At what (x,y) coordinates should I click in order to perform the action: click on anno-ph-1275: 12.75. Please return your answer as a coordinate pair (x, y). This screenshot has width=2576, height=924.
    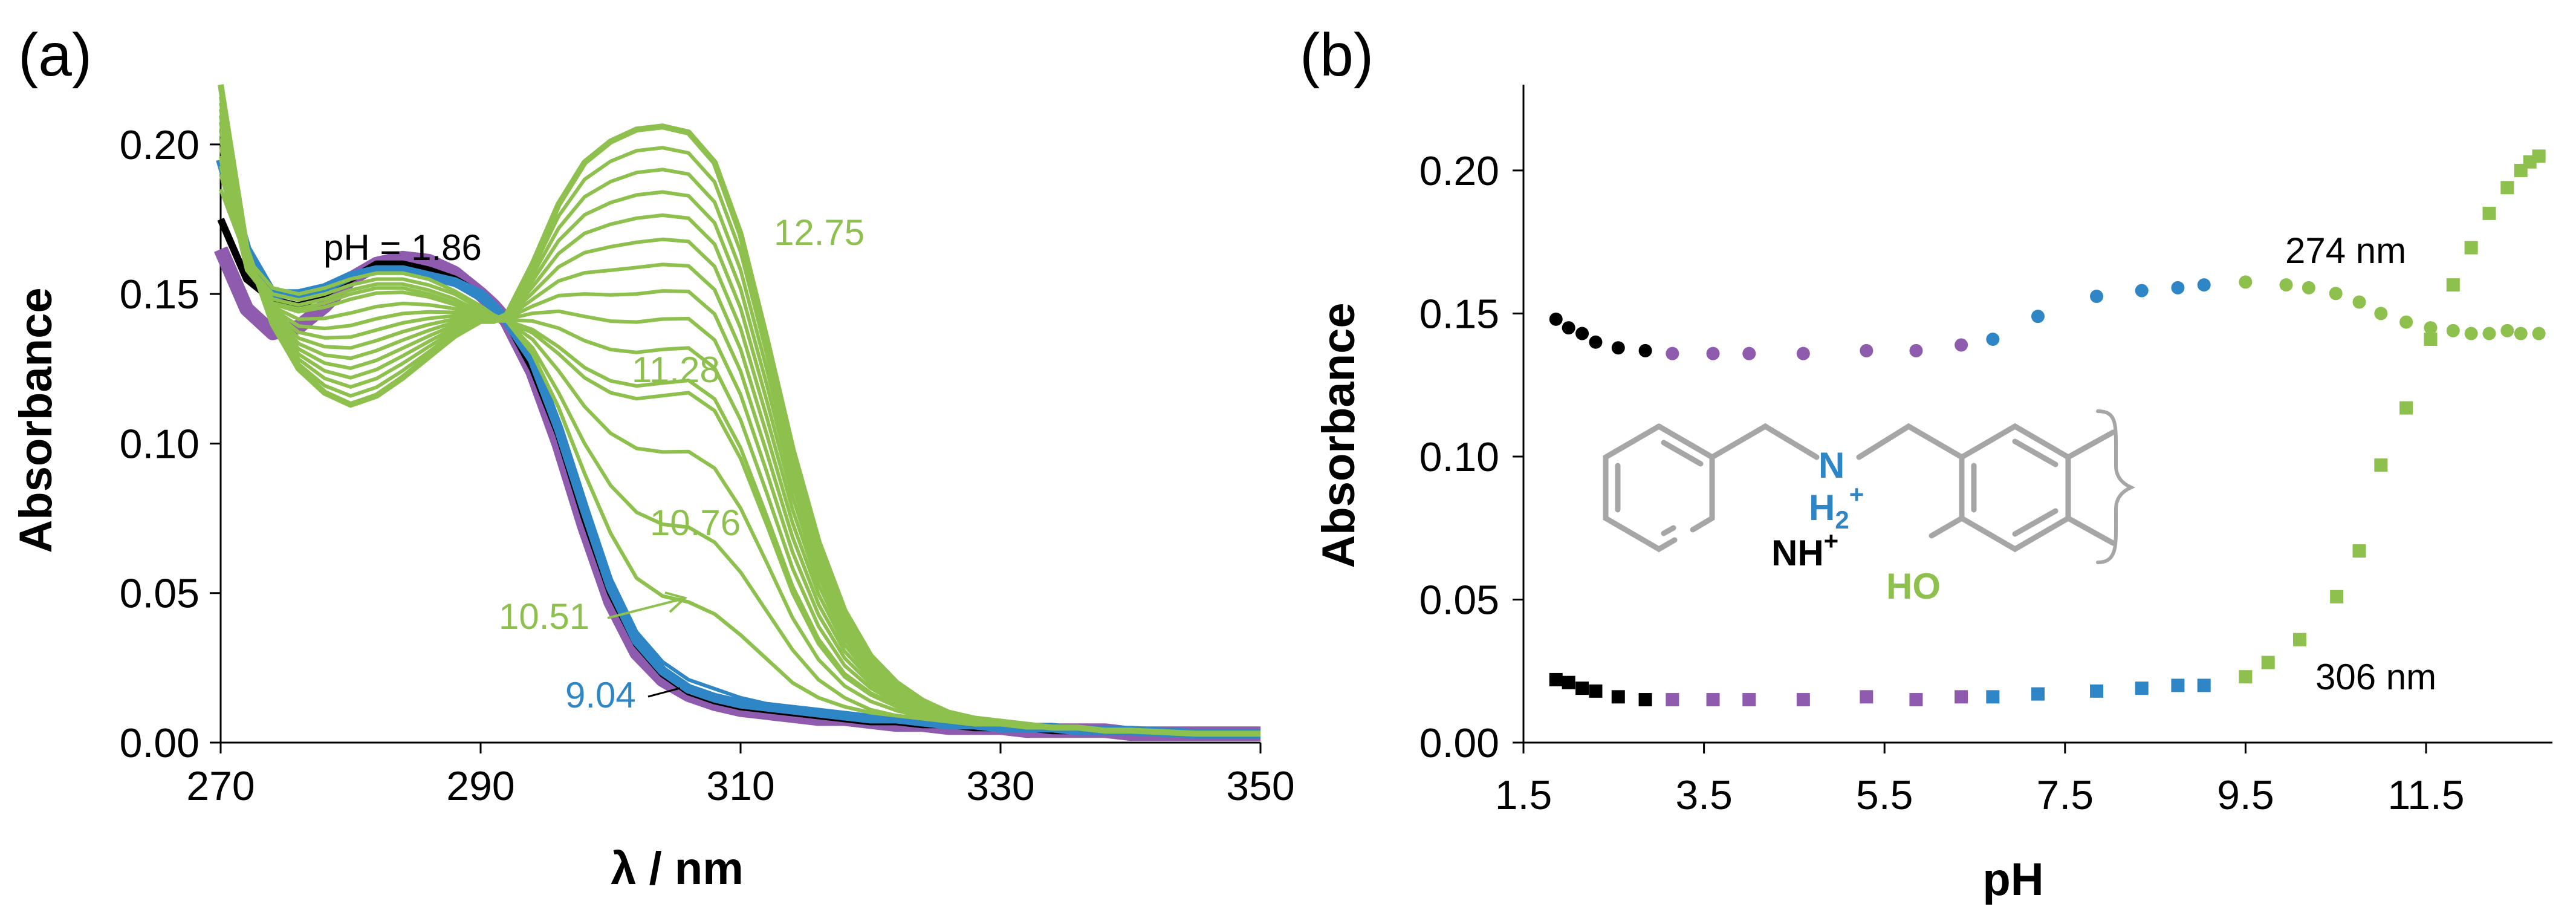
    Looking at the image, I should click on (819, 232).